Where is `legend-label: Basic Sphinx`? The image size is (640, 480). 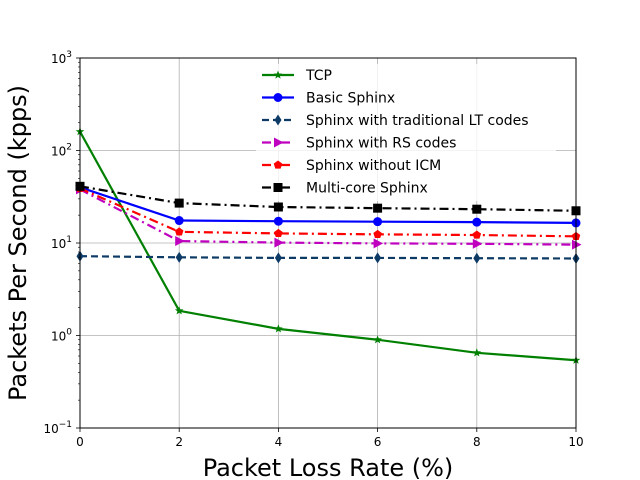
legend-label: Basic Sphinx is located at coordinates (350, 99).